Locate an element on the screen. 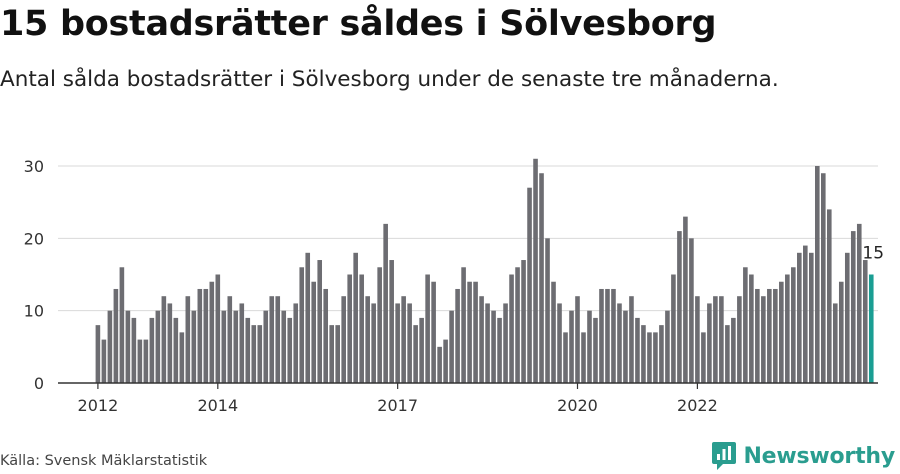 The width and height of the screenshot is (900, 474). source-note: Källa: Svensk Mäklarstatistik is located at coordinates (104, 461).